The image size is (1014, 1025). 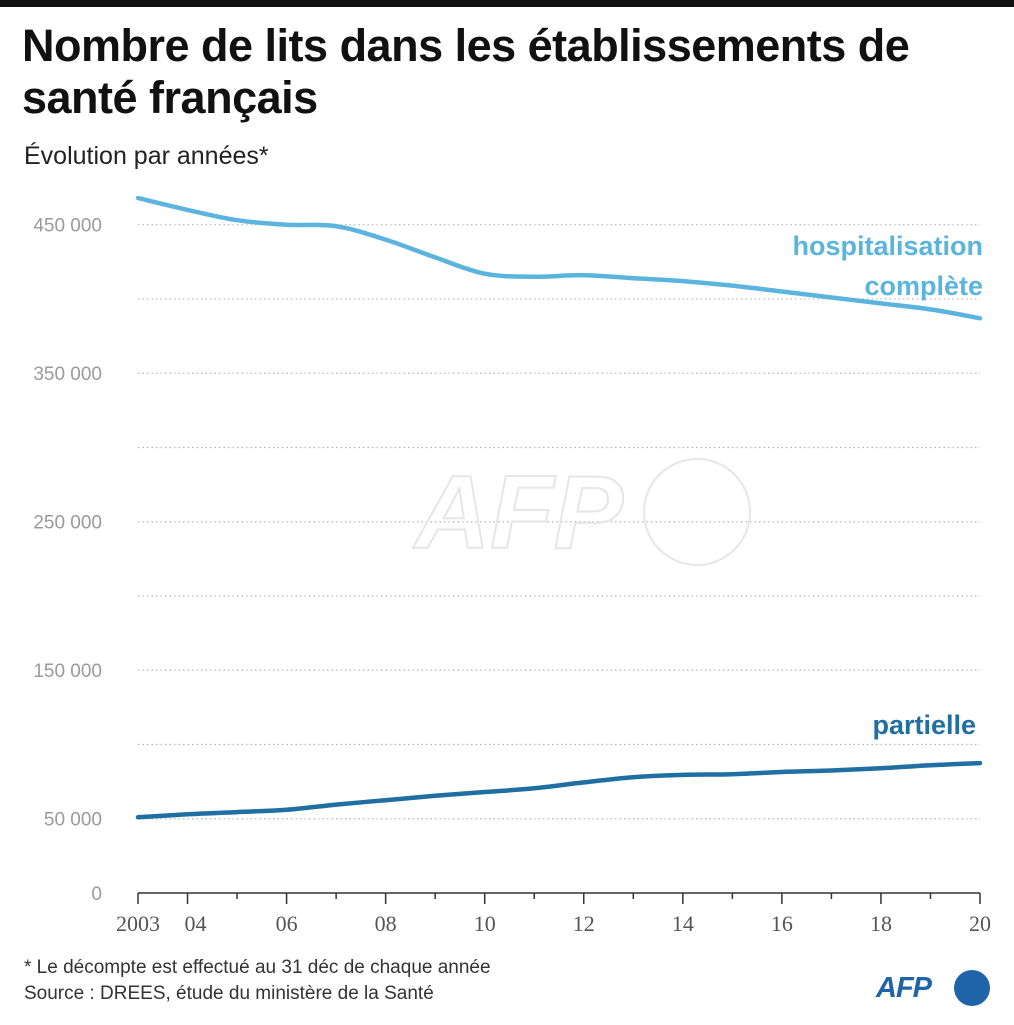 I want to click on x-tick-label: 04, so click(x=196, y=923).